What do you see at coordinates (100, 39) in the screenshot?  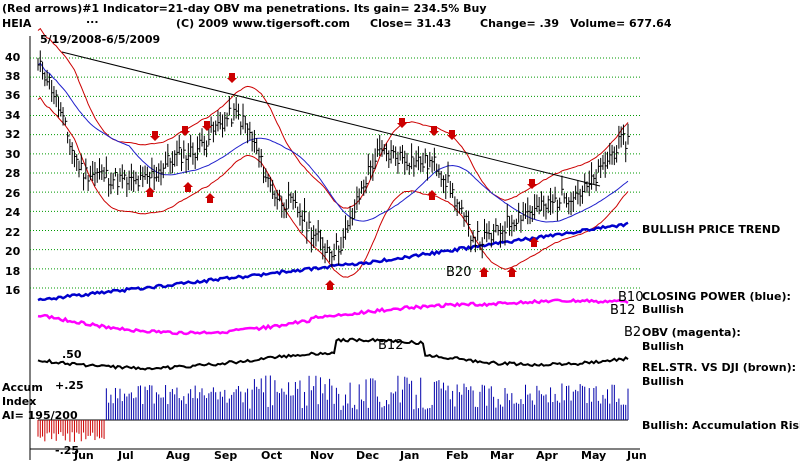 I see `date-range: 5/19/2008-6/5/2009` at bounding box center [100, 39].